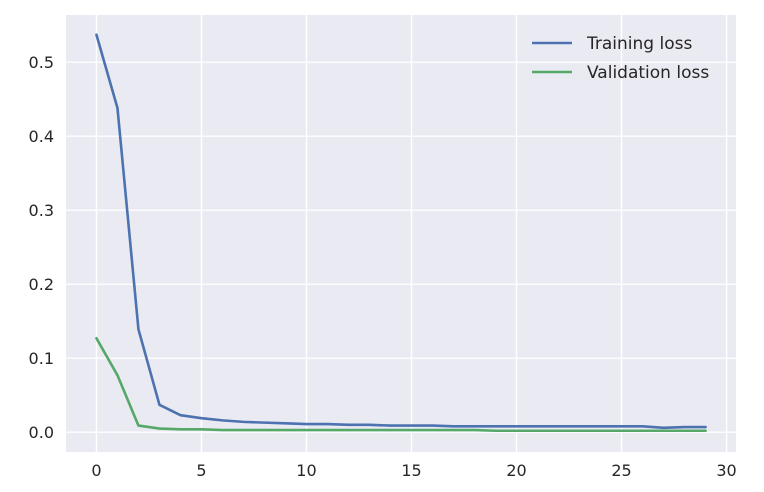 The image size is (764, 492). I want to click on x-tick-label: 15, so click(411, 470).